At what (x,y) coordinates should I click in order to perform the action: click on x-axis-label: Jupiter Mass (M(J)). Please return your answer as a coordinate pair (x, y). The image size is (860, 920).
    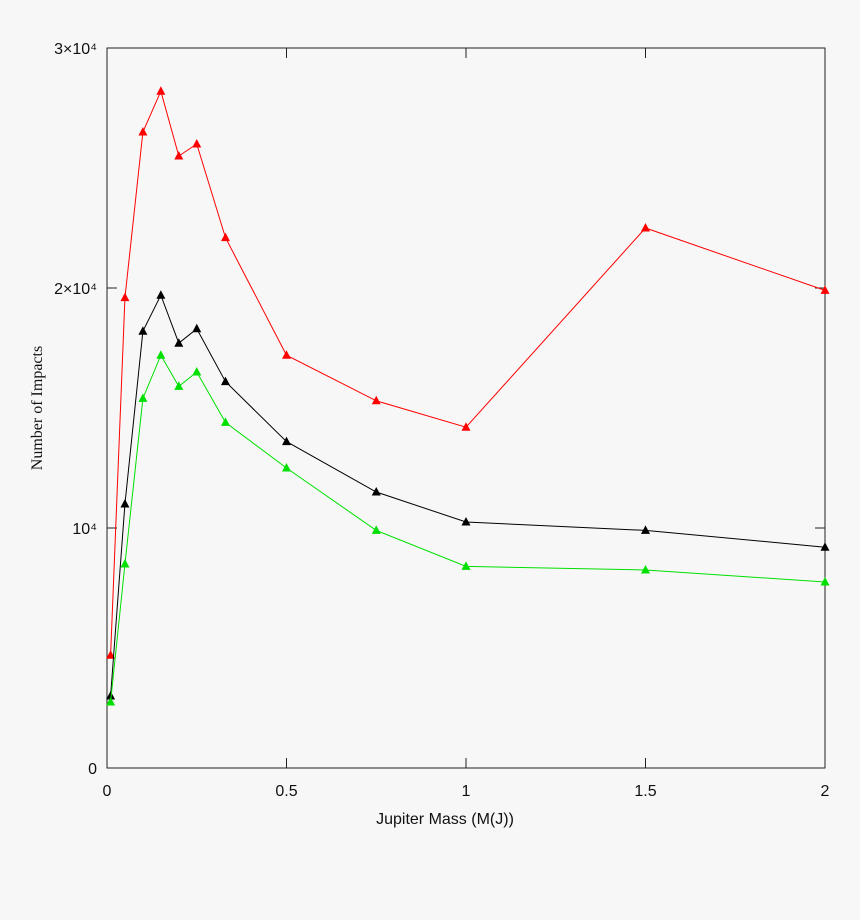
    Looking at the image, I should click on (445, 819).